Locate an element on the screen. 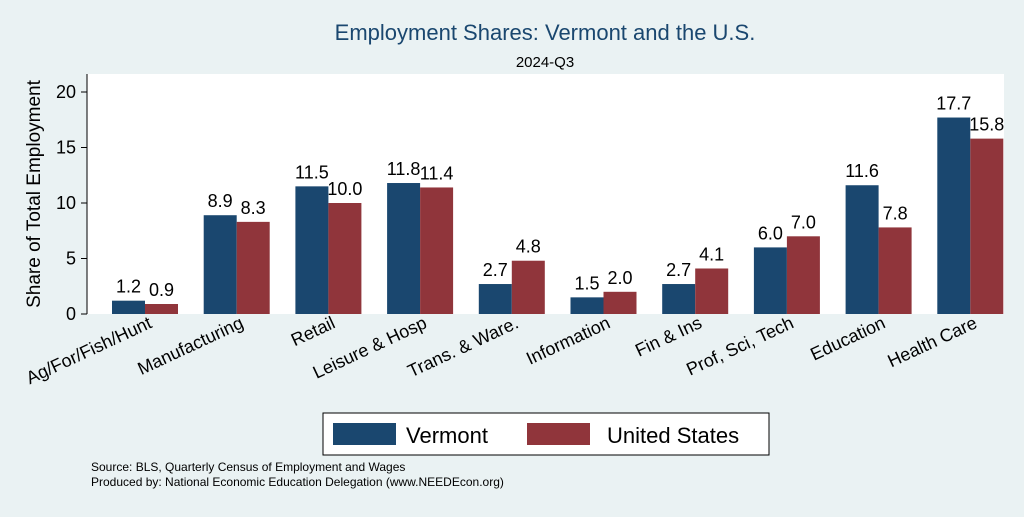 The image size is (1024, 517). data-label-united-states: 7.0 is located at coordinates (803, 222).